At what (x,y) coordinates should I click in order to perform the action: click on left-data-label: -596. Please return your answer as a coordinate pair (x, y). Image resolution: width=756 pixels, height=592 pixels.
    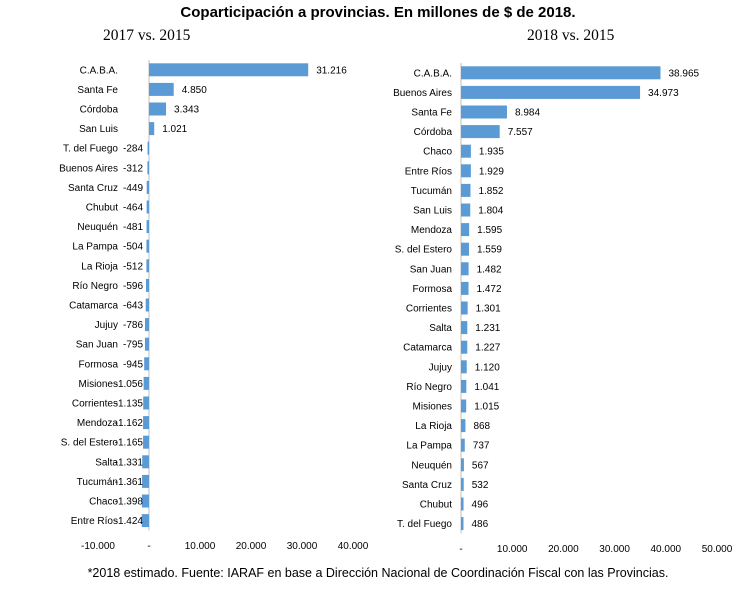
    Looking at the image, I should click on (133, 286).